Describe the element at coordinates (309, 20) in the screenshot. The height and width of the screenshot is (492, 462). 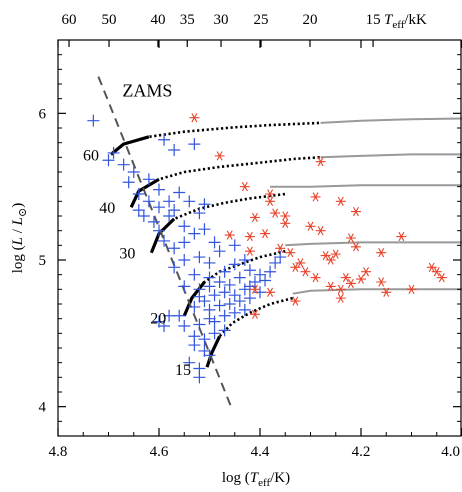
I see `top-tick-label: 20` at that location.